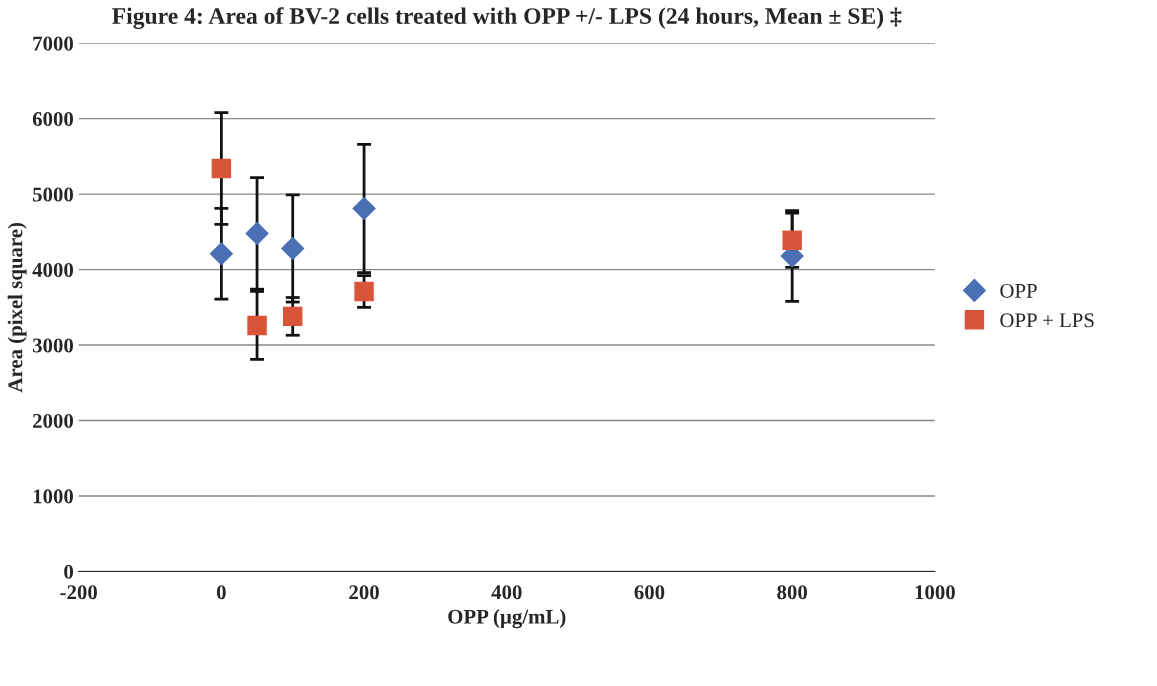 This screenshot has height=686, width=1157. What do you see at coordinates (792, 592) in the screenshot?
I see `x-tick-label: 800` at bounding box center [792, 592].